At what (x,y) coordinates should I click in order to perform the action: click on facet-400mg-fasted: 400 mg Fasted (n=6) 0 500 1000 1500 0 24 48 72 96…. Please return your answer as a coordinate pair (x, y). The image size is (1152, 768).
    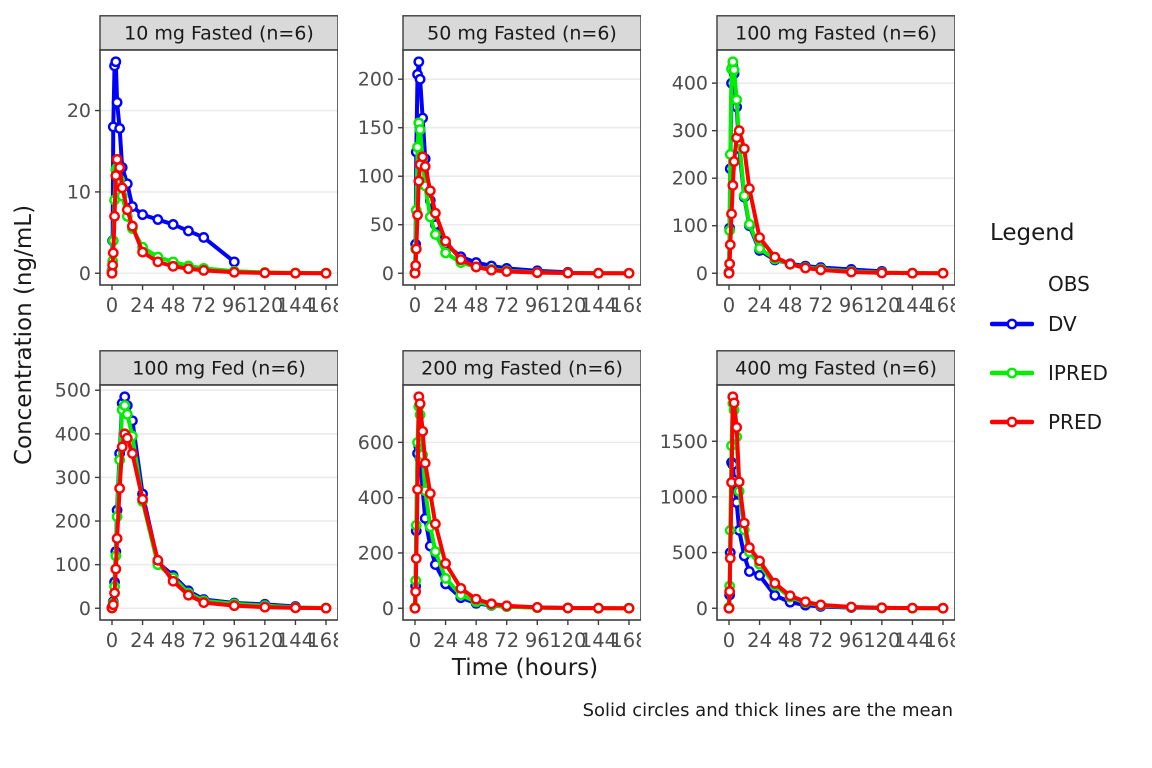
    Looking at the image, I should click on (807, 501).